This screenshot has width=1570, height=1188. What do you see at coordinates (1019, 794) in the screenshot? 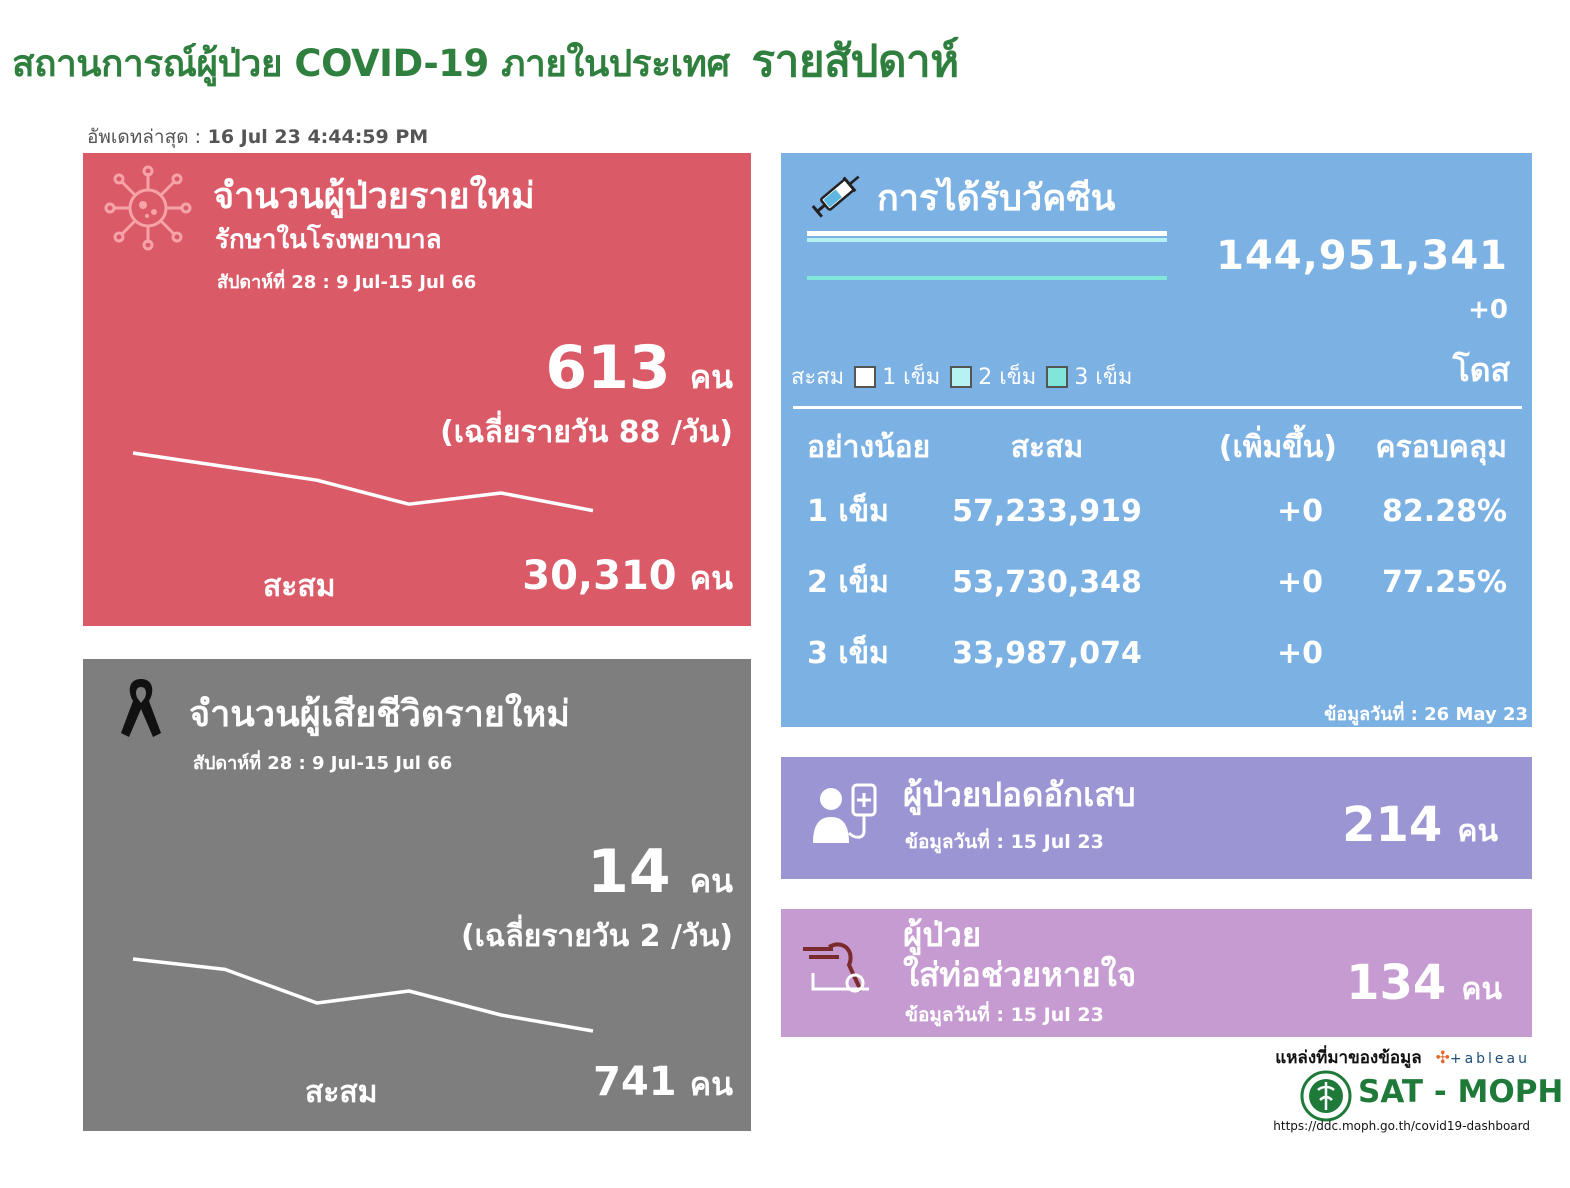
I see `pneumonia-title: ผู้ป่วยปอดอักเสบ` at bounding box center [1019, 794].